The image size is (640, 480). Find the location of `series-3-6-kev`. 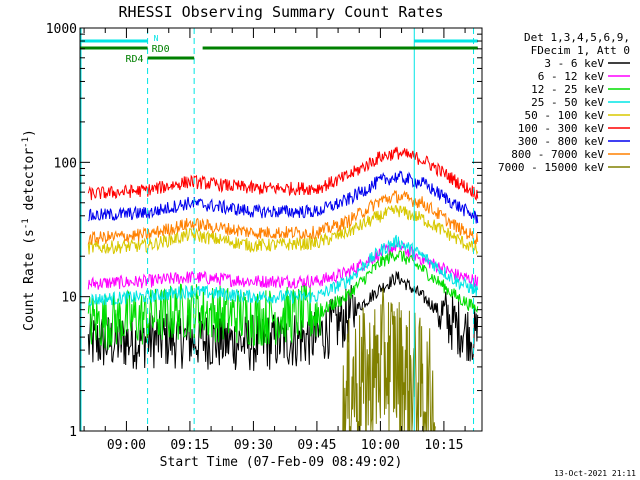

series-3-6-kev is located at coordinates (283, 320).